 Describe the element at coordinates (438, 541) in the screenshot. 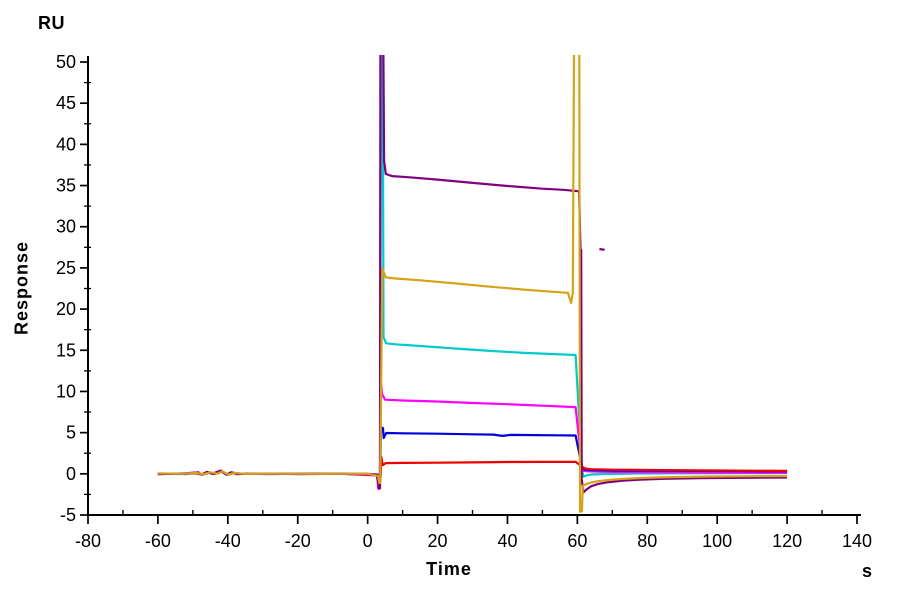

I see `x-tick-label: 20` at that location.